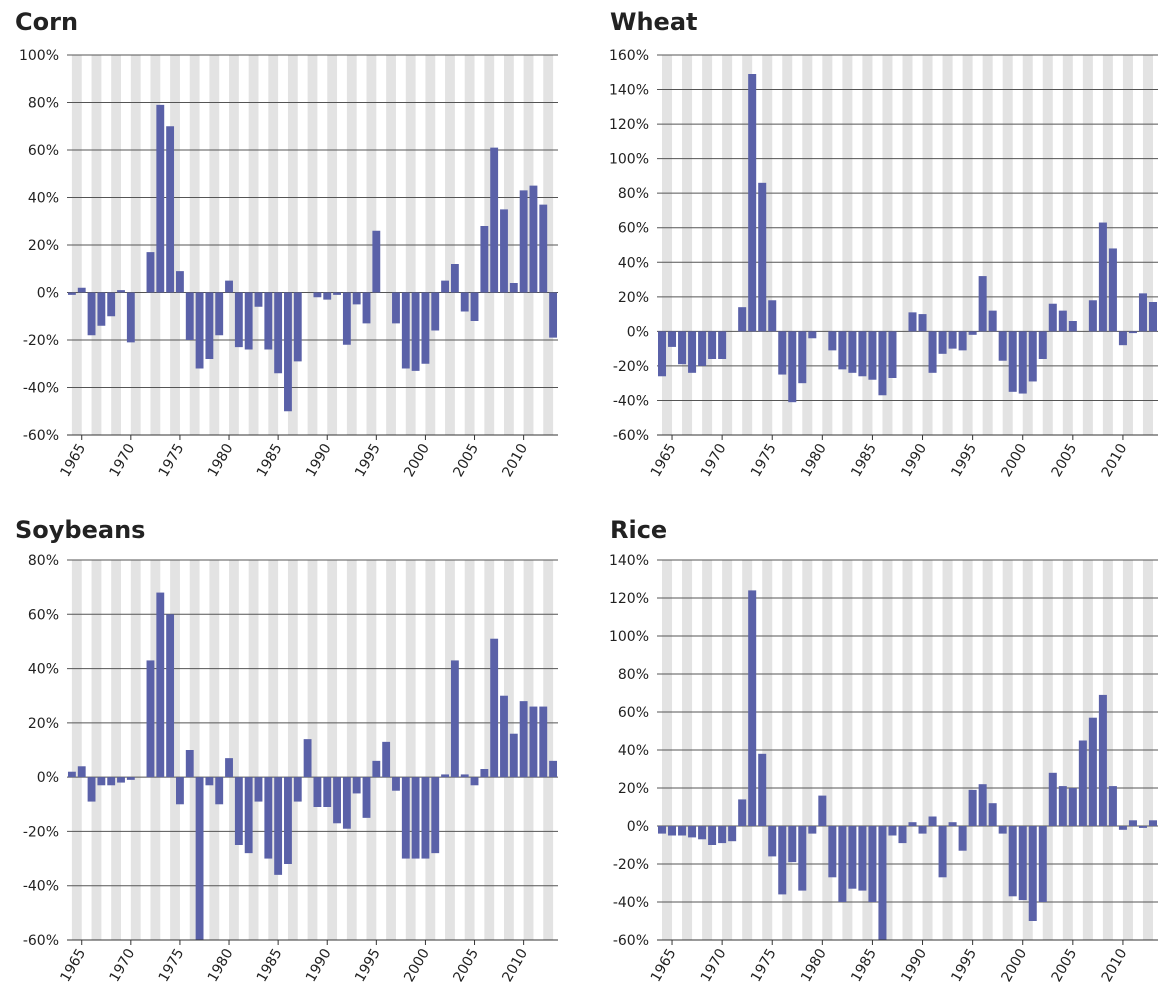  Describe the element at coordinates (368, 460) in the screenshot. I see `x-tick-label: 1995` at that location.